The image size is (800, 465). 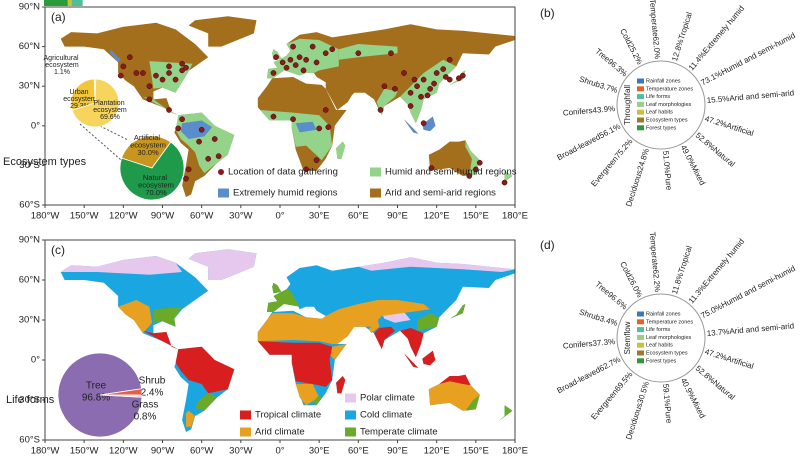 What do you see at coordinates (740, 129) in the screenshot?
I see `bar-category: Artificial` at bounding box center [740, 129].